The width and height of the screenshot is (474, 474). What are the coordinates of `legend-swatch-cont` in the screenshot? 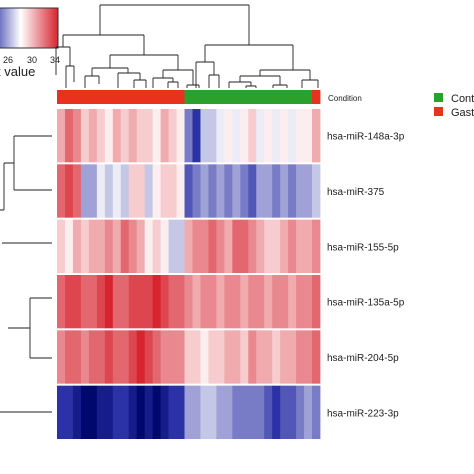 It's located at (438, 97).